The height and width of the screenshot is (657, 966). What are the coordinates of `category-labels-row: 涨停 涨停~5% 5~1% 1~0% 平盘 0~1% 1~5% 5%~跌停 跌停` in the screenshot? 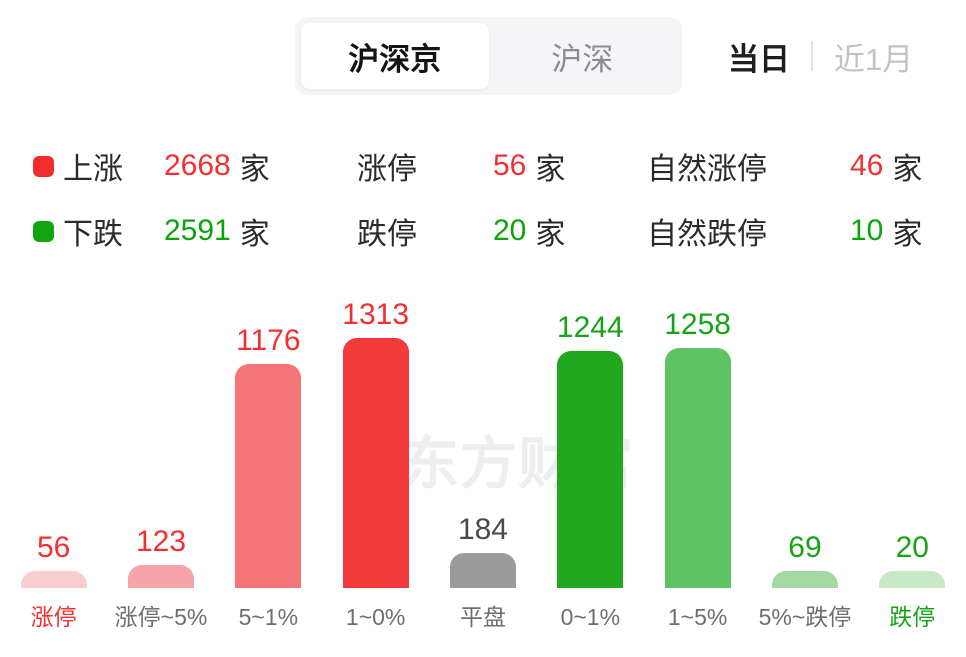 It's located at (483, 617).